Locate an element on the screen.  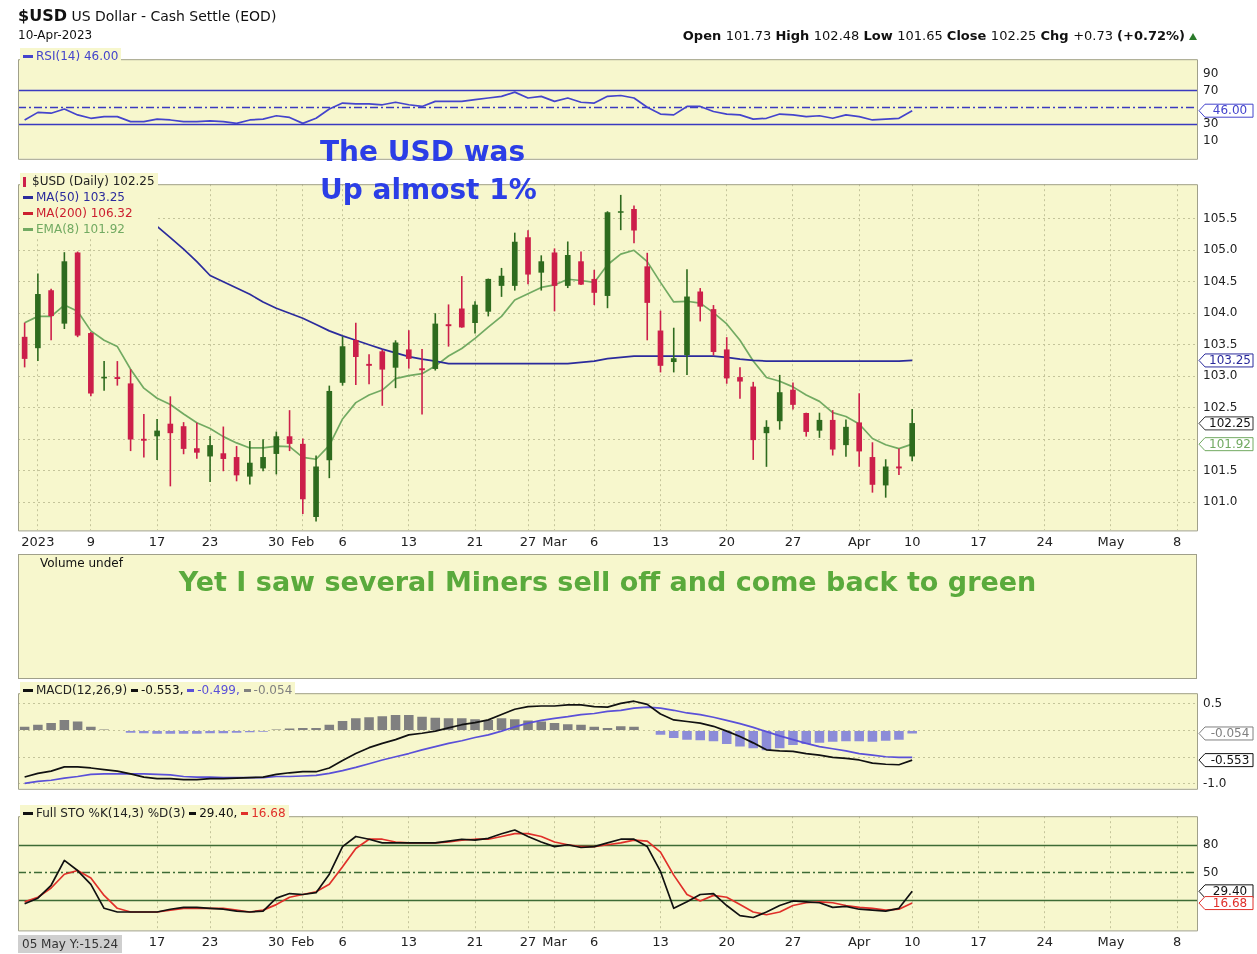
y-tick-label: 104.5 is located at coordinates (1220, 280).